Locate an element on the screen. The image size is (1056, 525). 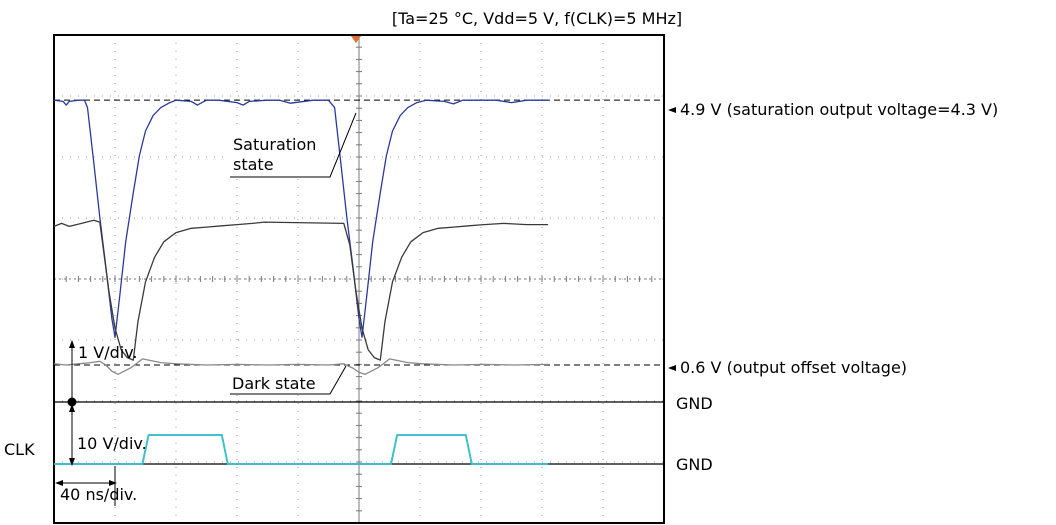
saturation-state-callout: Saturation state is located at coordinates (292, 145).